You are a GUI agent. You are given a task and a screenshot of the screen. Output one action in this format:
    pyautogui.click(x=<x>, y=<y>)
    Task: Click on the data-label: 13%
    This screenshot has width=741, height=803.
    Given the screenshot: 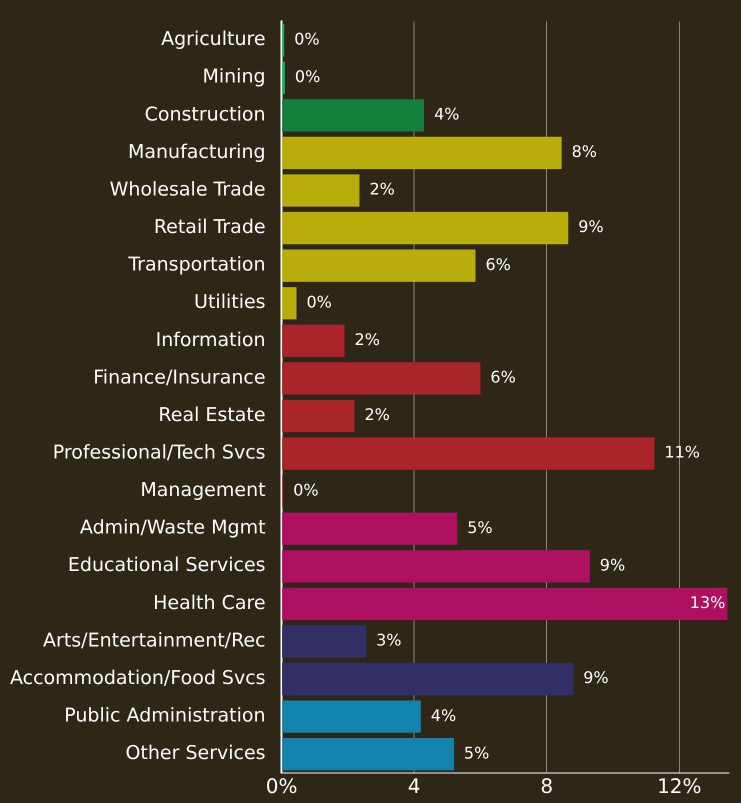 What is the action you would take?
    pyautogui.click(x=708, y=602)
    